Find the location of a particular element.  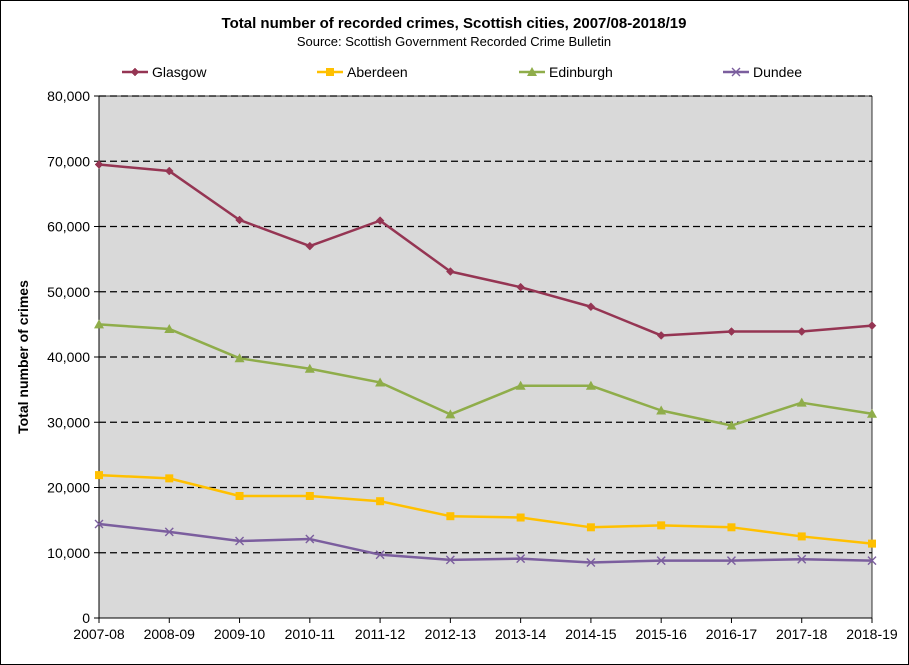

legend: Glasgow Aberdeen Edinburgh Dundee is located at coordinates (462, 72).